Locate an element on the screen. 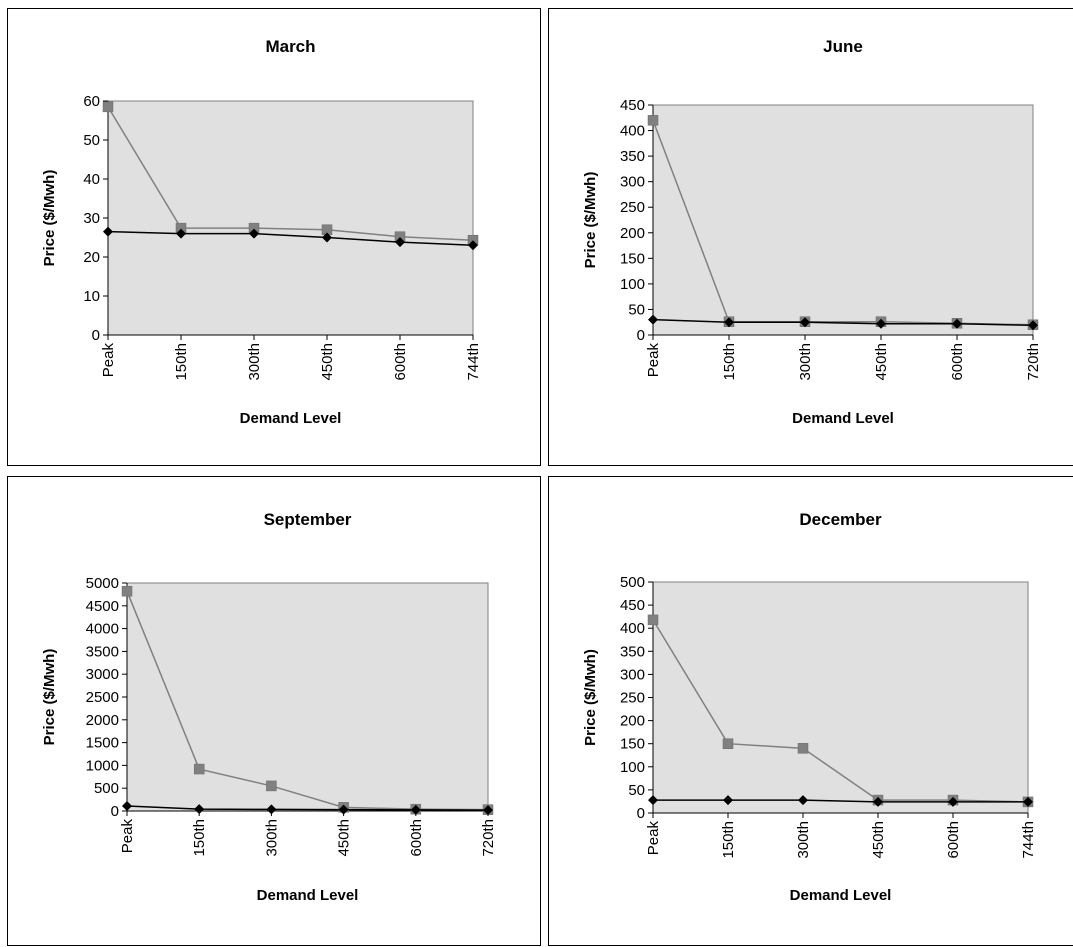 Image resolution: width=1073 pixels, height=947 pixels. y-tick-label: 1000 is located at coordinates (102, 765).